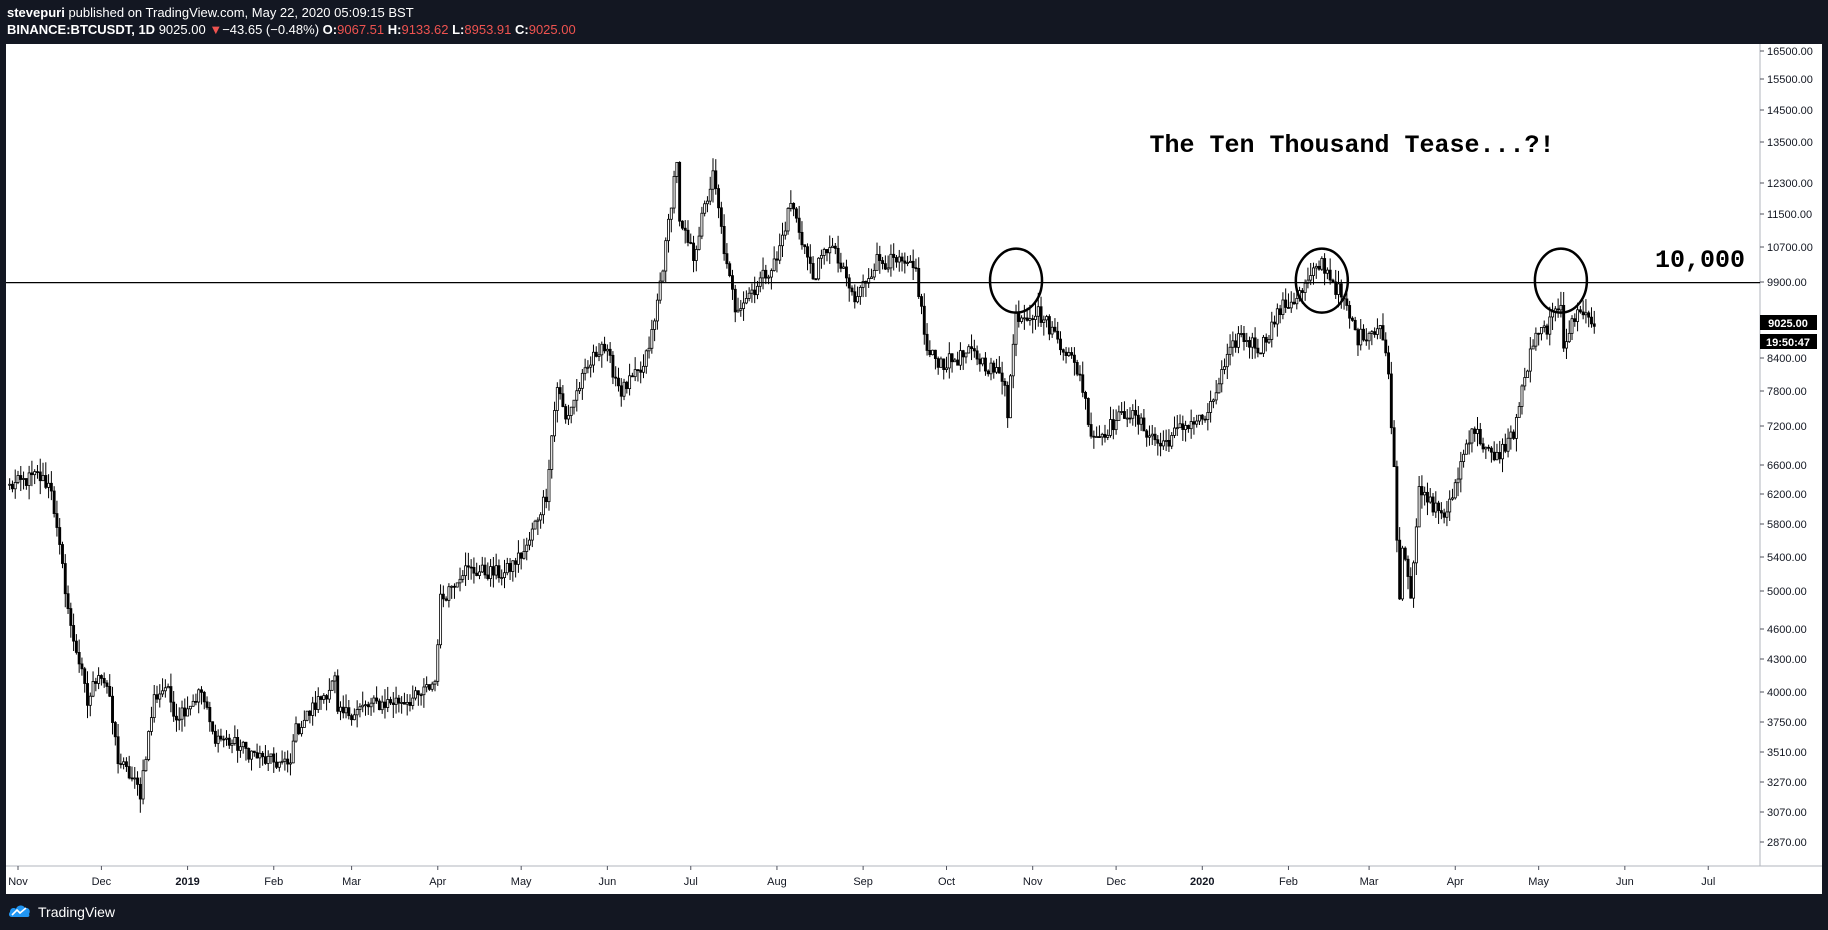  What do you see at coordinates (1288, 882) in the screenshot?
I see `x-tick-label: Feb` at bounding box center [1288, 882].